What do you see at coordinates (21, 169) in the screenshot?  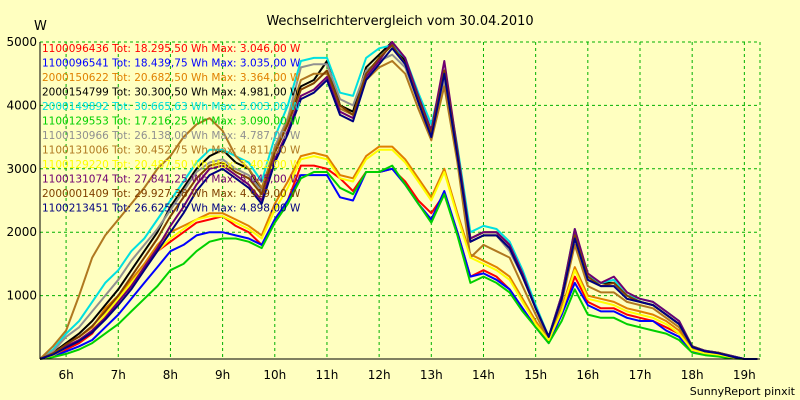 I see `y-tick-label: 3000` at bounding box center [21, 169].